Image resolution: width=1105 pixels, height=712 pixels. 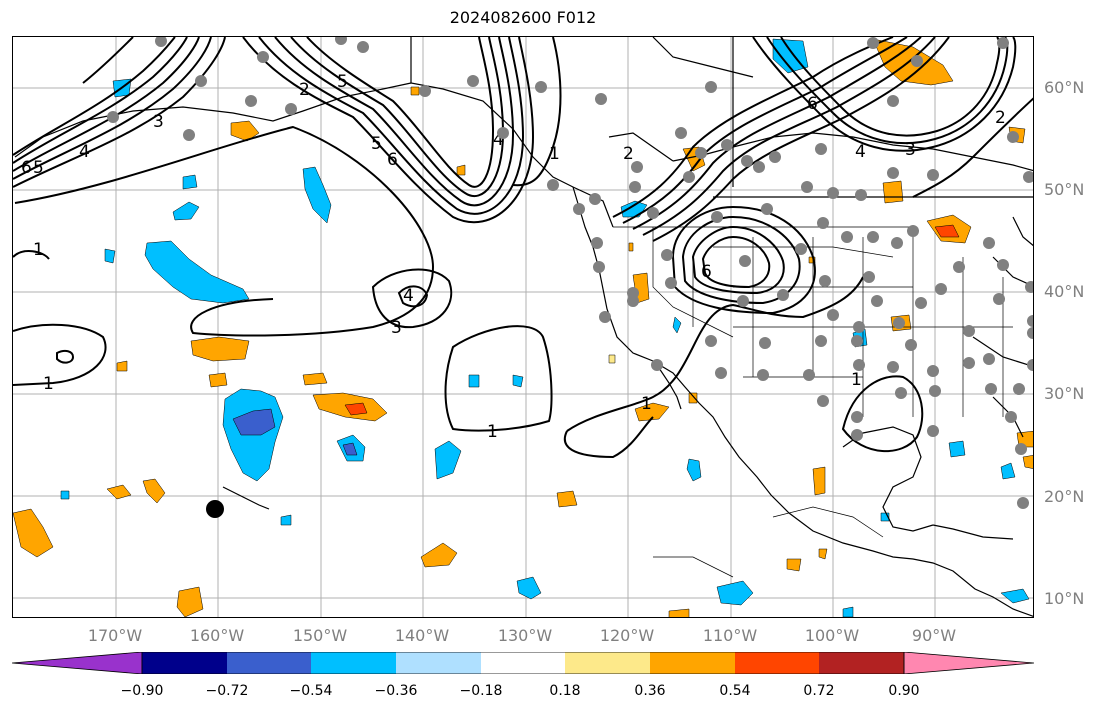 What do you see at coordinates (565, 691) in the screenshot?
I see `colorbar-tick: 0.18` at bounding box center [565, 691].